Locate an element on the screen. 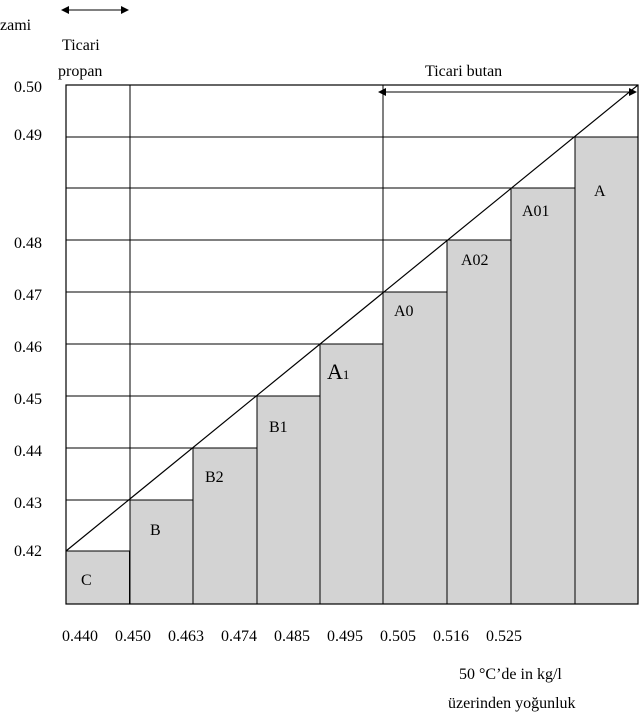 This screenshot has height=720, width=640. step-label-a: A is located at coordinates (600, 191).